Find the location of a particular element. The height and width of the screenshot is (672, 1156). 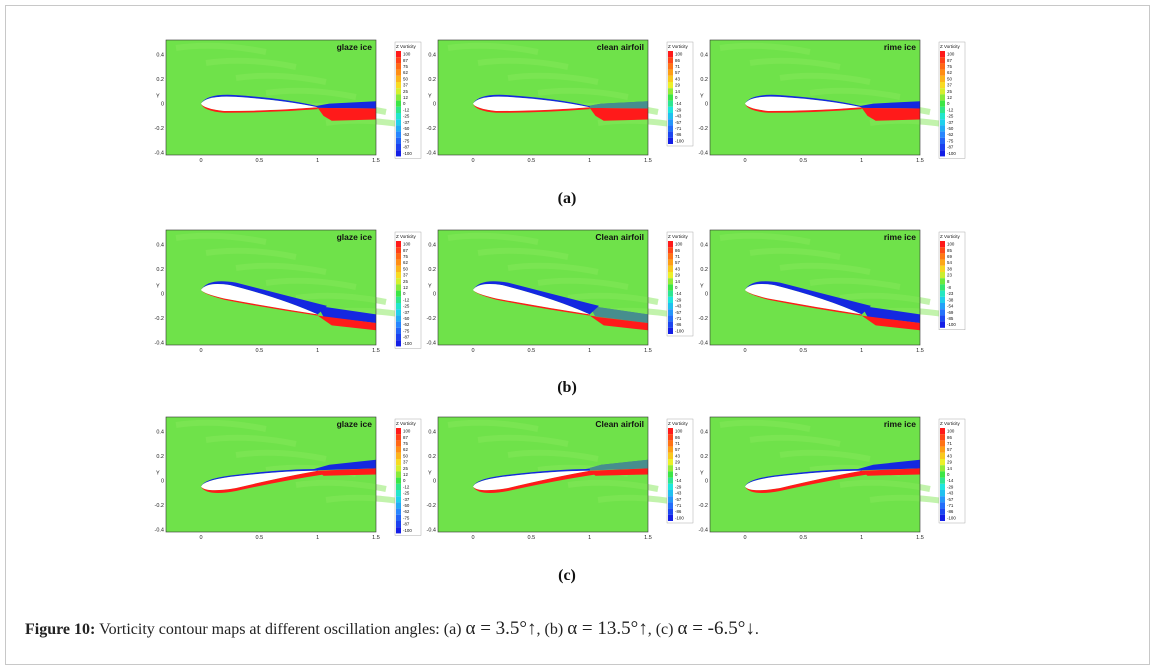

legend-level-label: -43 is located at coordinates (678, 306).